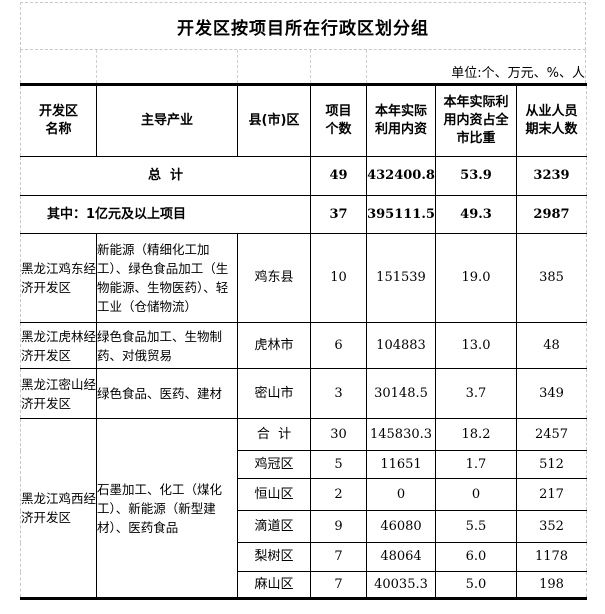  What do you see at coordinates (401, 120) in the screenshot?
I see `header-investment: 本年实际利用内资` at bounding box center [401, 120].